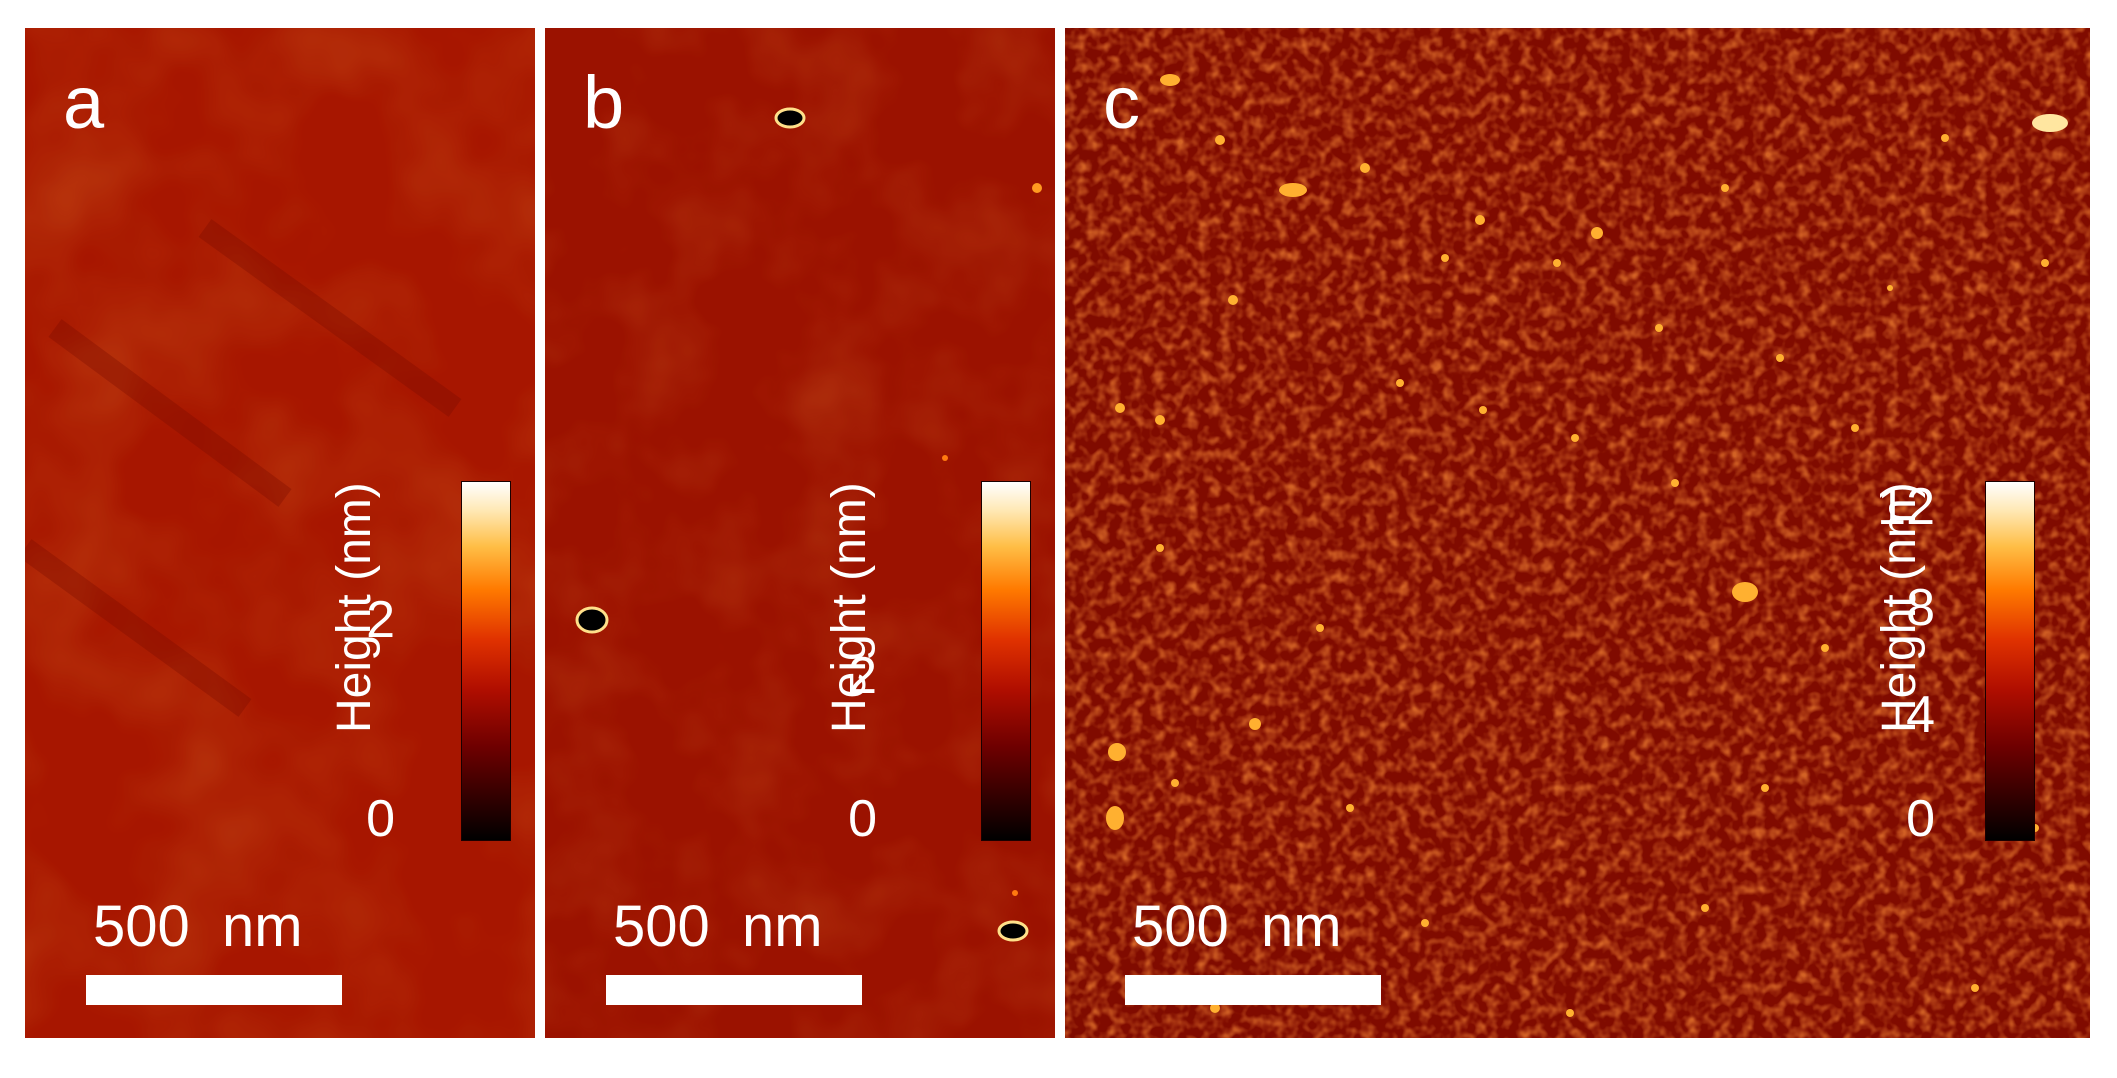  What do you see at coordinates (1006, 661) in the screenshot?
I see `colorbar-b` at bounding box center [1006, 661].